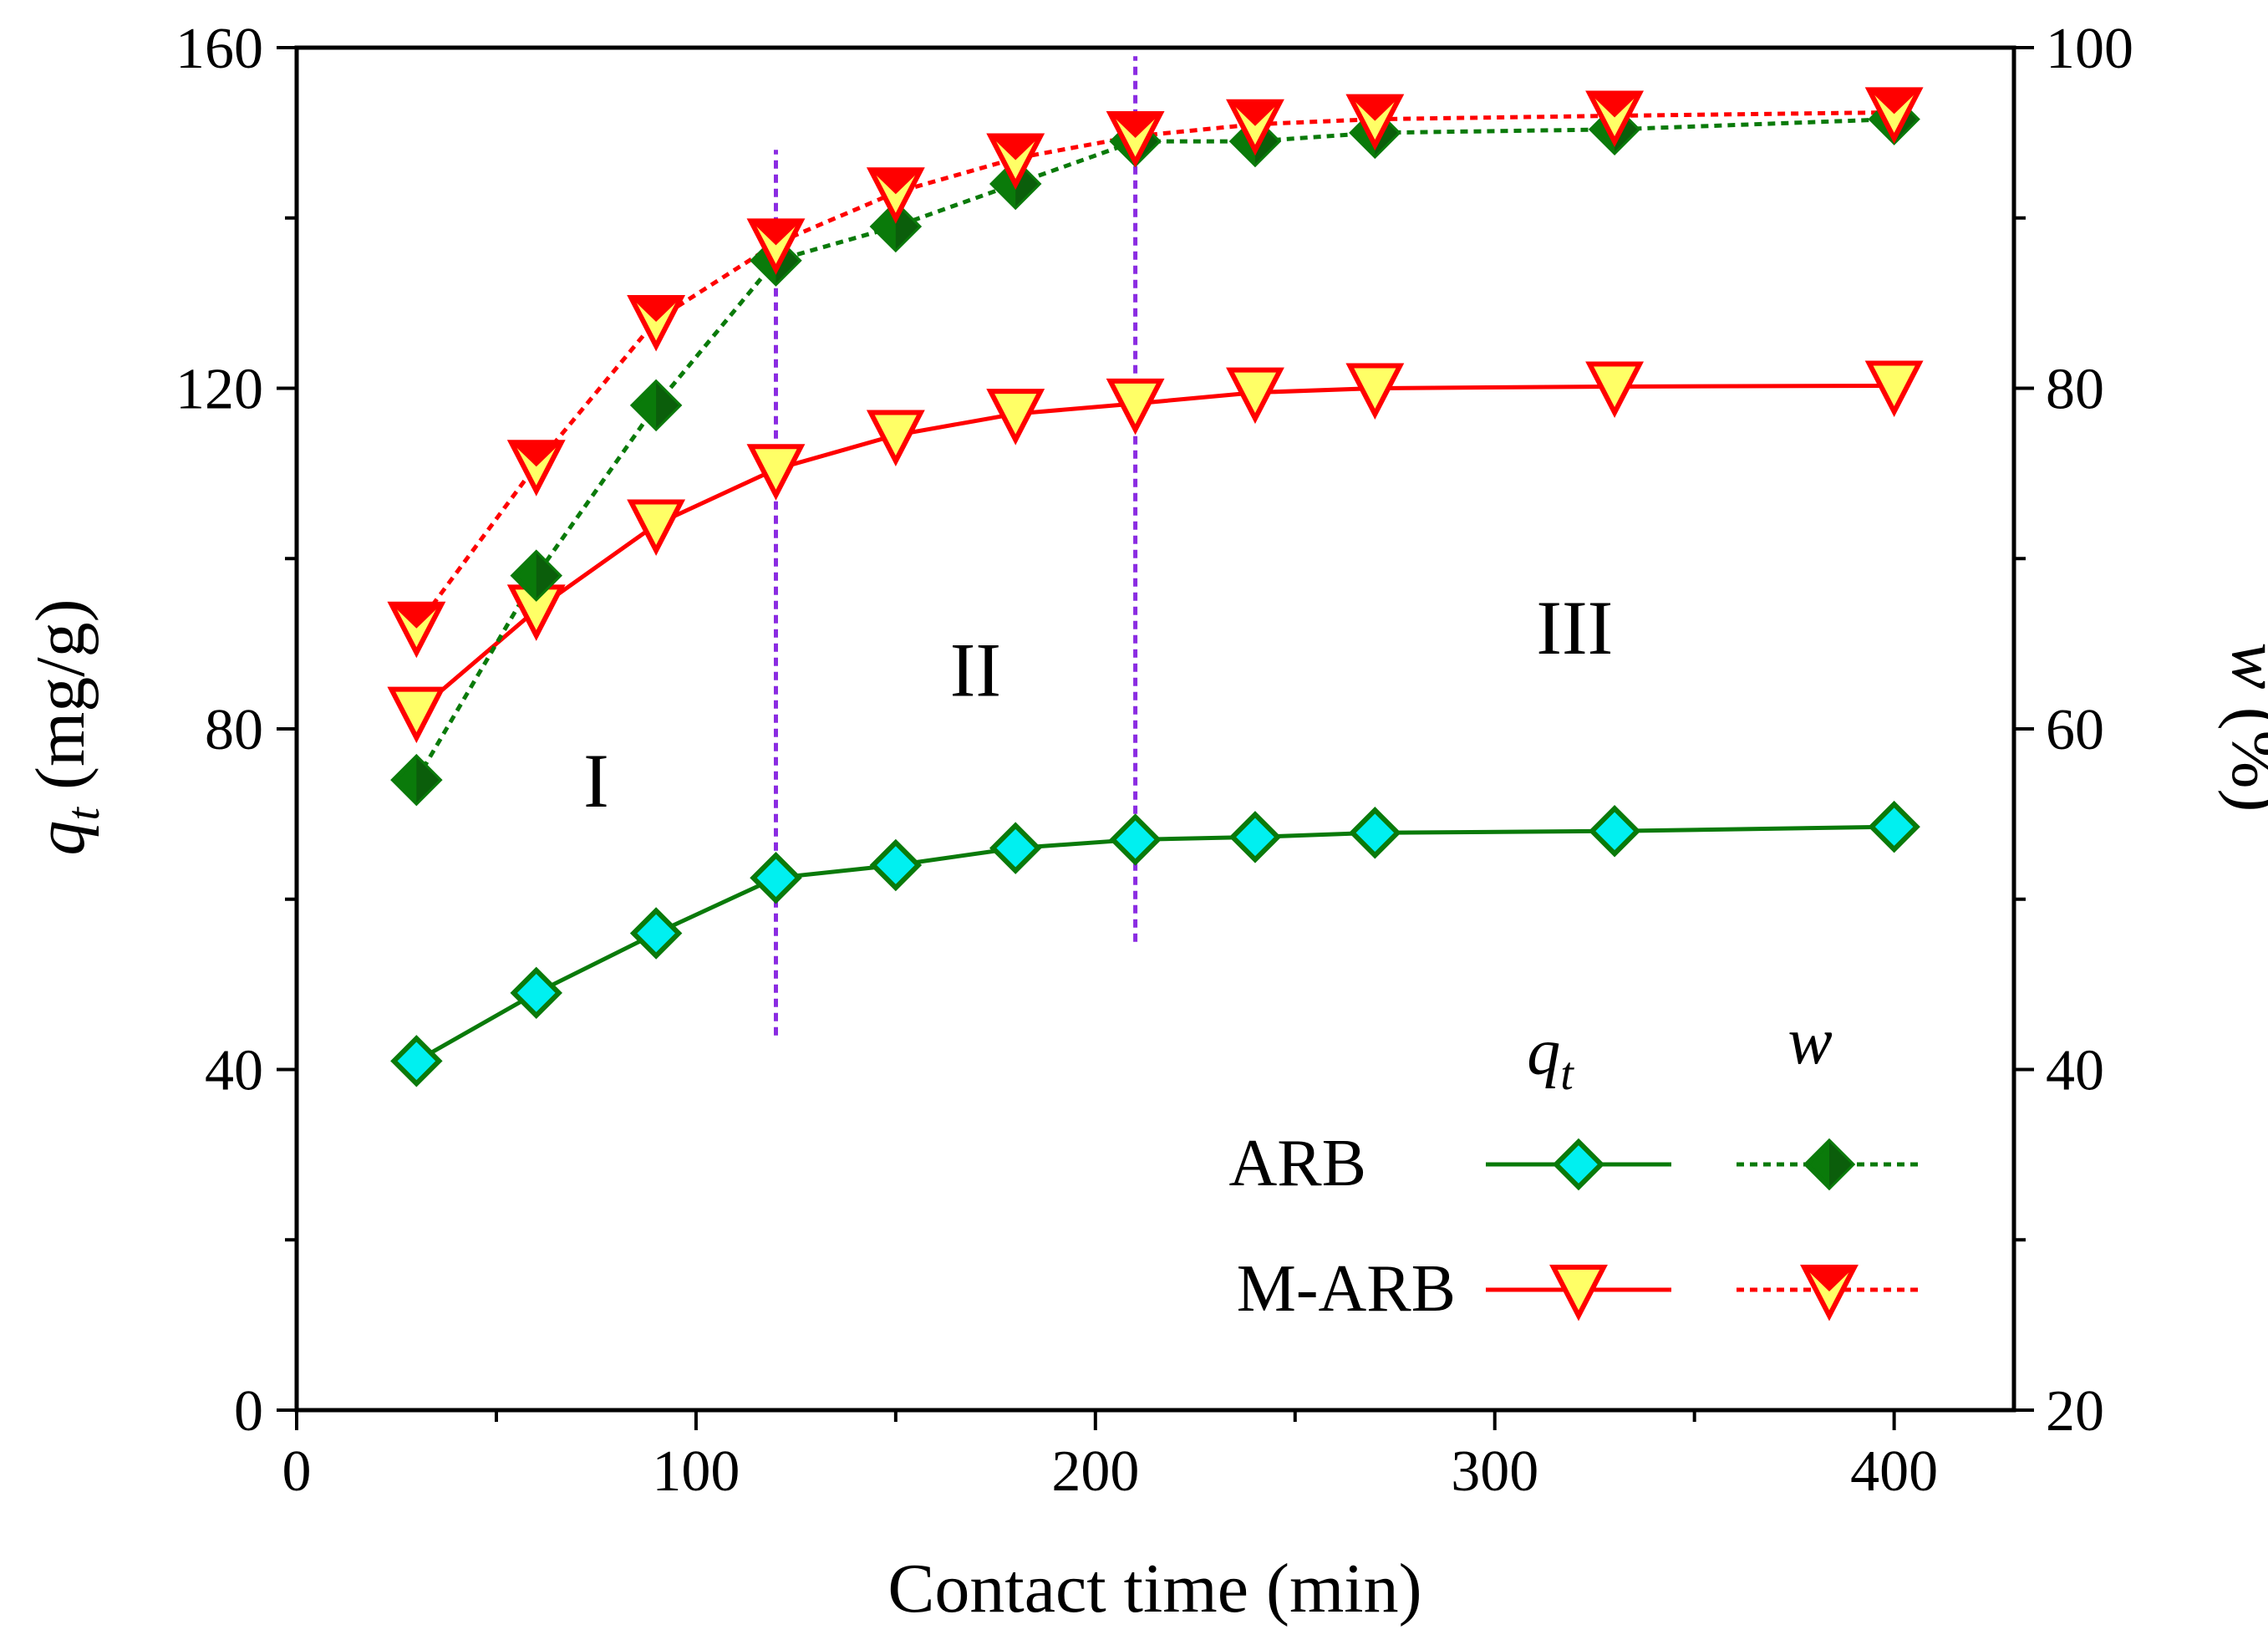  Describe the element at coordinates (219, 49) in the screenshot. I see `y-tick-label: 160` at that location.